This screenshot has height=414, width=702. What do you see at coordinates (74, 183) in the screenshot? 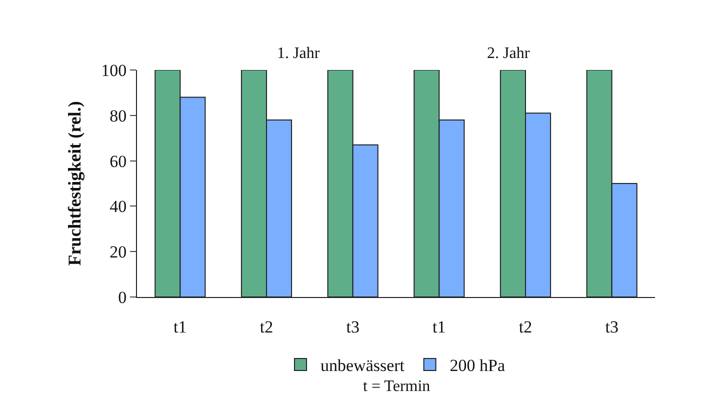
I see `y-axis-title: Fruchtfestigkeit (rel.)` at bounding box center [74, 183].